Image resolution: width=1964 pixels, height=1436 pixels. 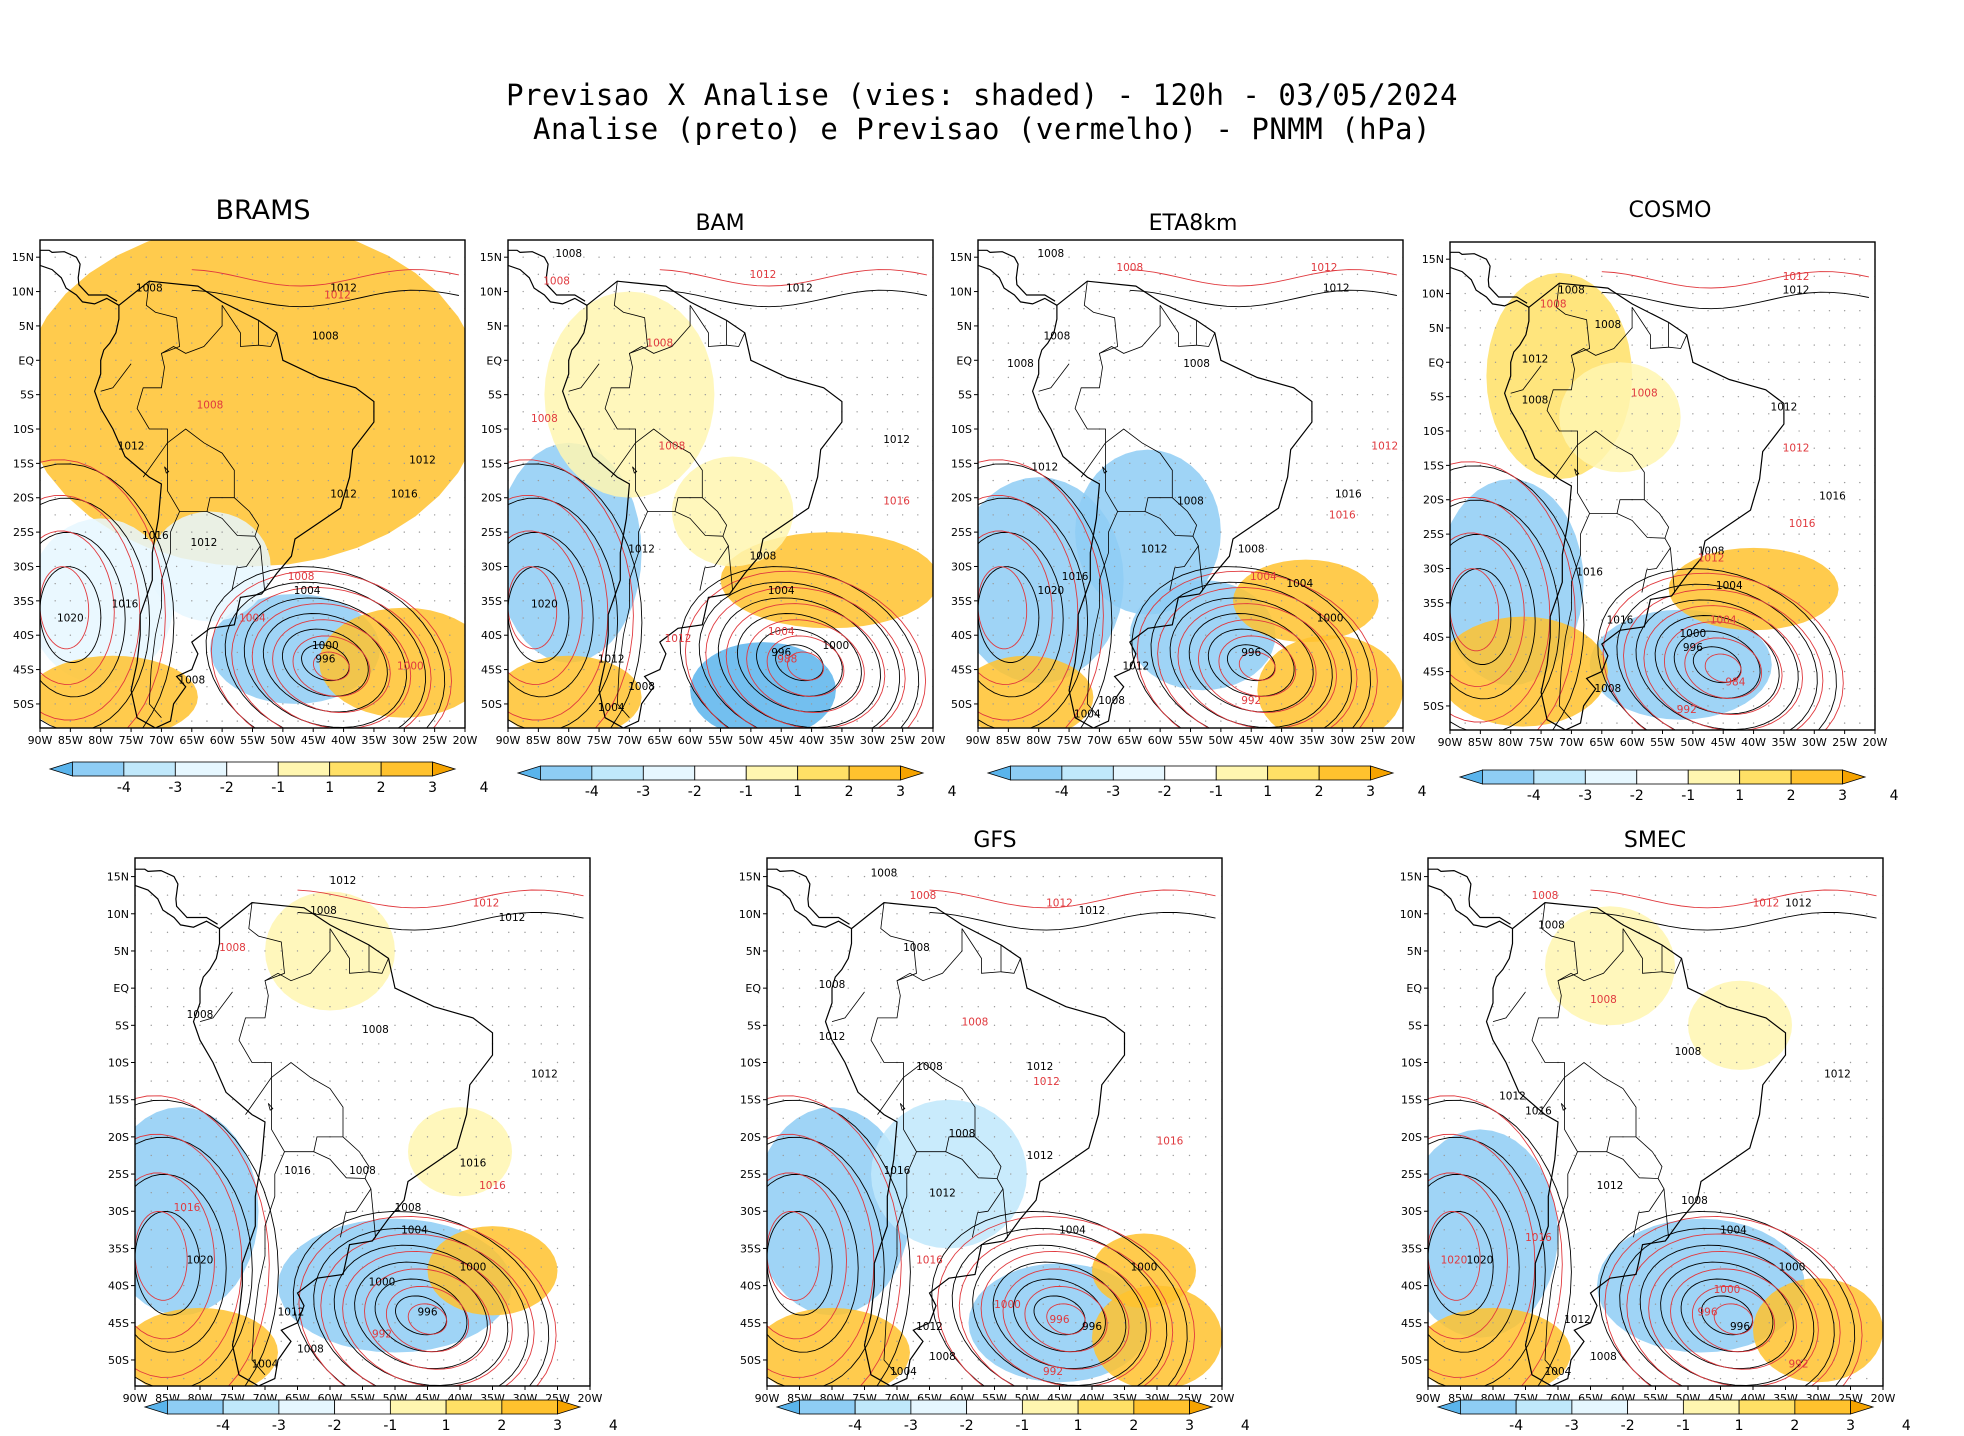 What do you see at coordinates (1692, 742) in the screenshot?
I see `longitude-tick-label: 50W` at bounding box center [1692, 742].